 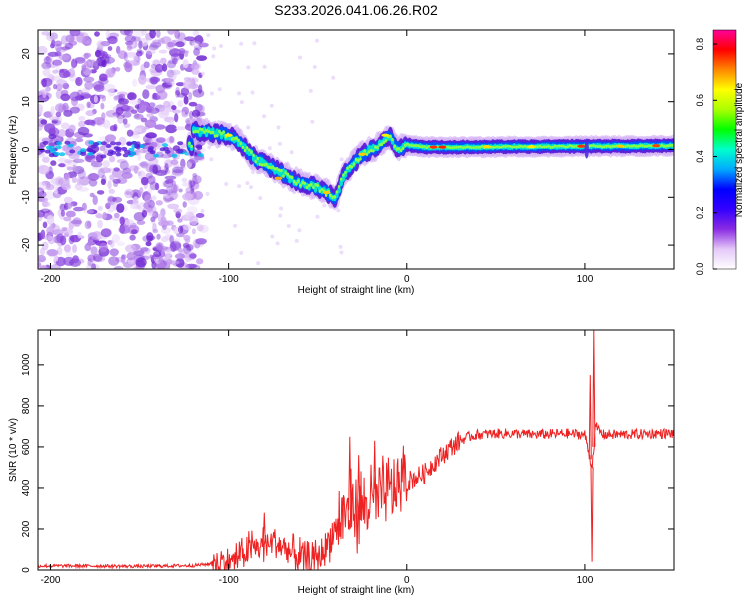 What do you see at coordinates (26, 102) in the screenshot?
I see `y-tick-label: 10` at bounding box center [26, 102].